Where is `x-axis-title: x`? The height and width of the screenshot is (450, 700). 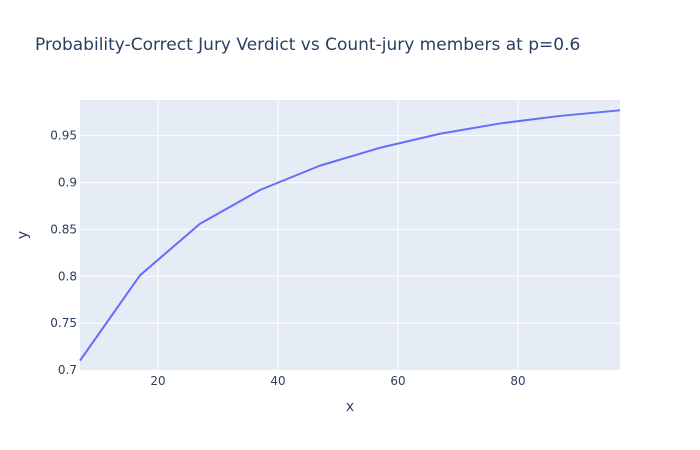
x-axis-title: x is located at coordinates (350, 407).